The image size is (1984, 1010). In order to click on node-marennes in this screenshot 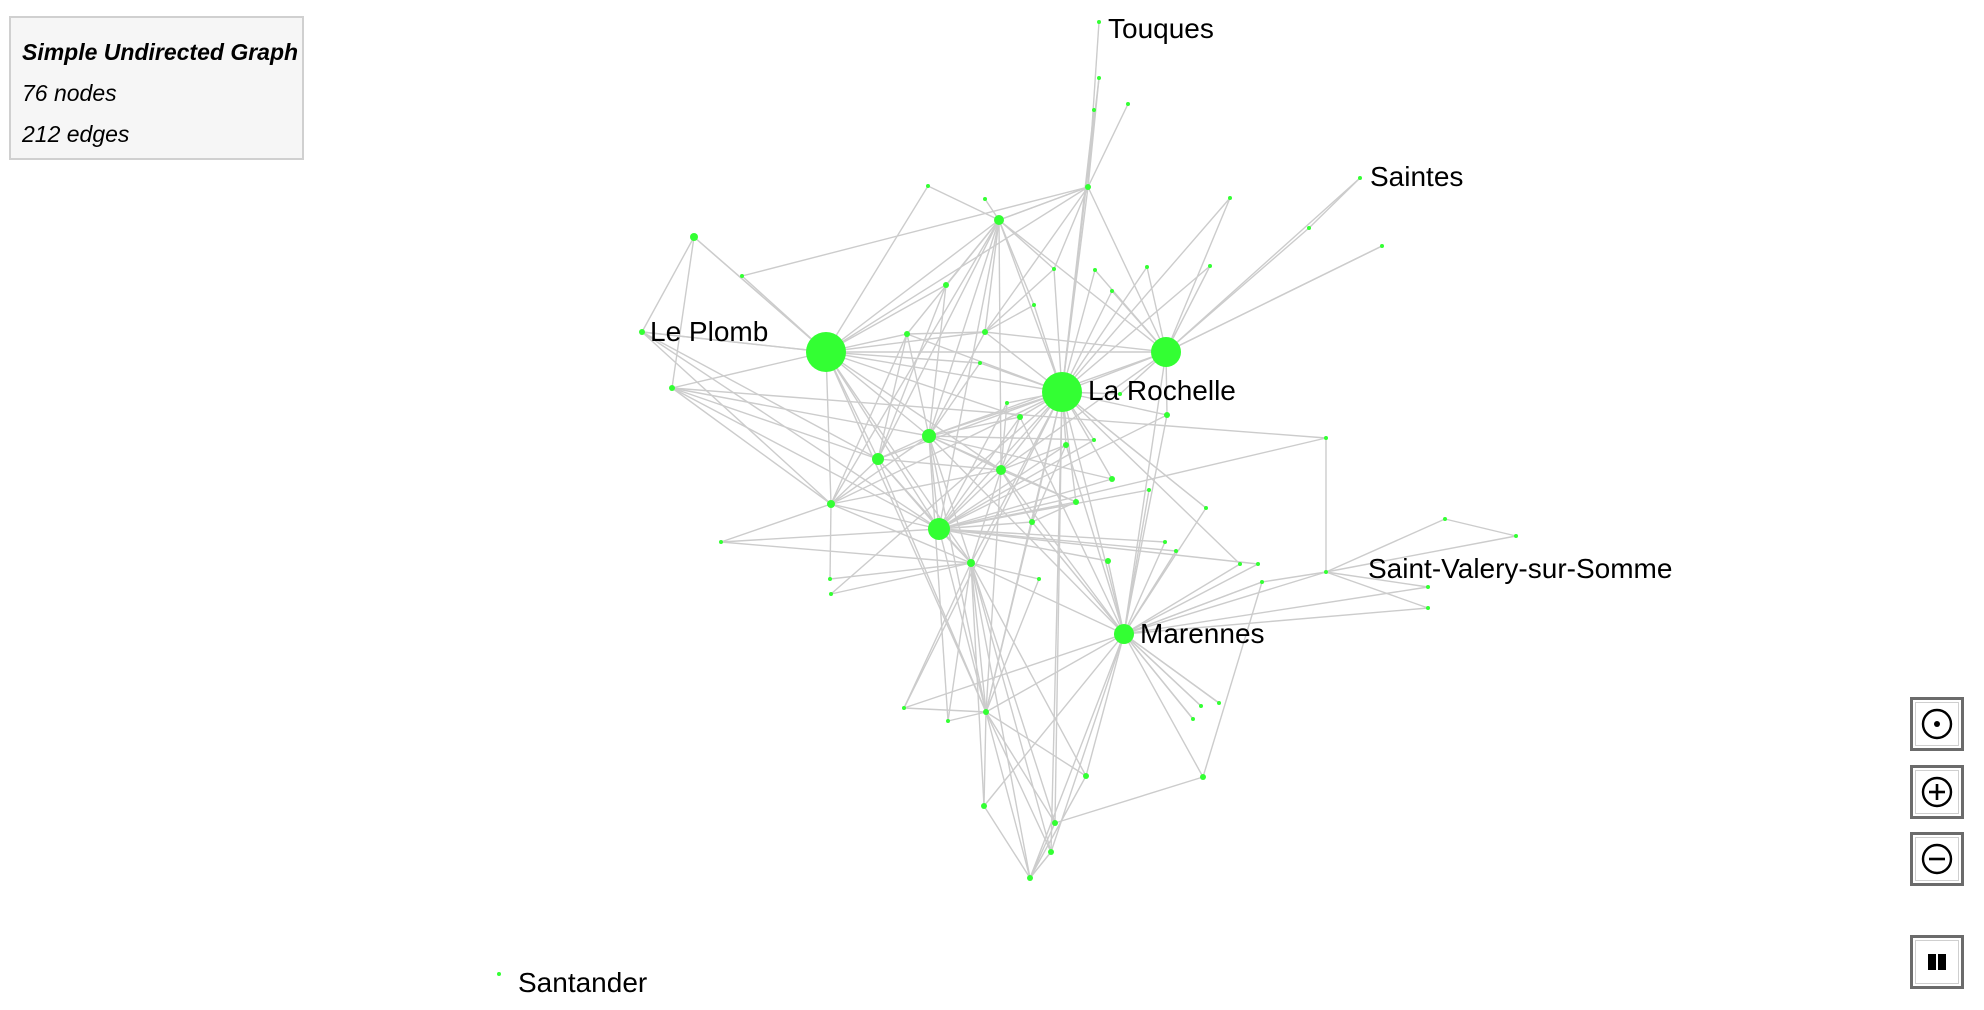, I will do `click(1124, 634)`.